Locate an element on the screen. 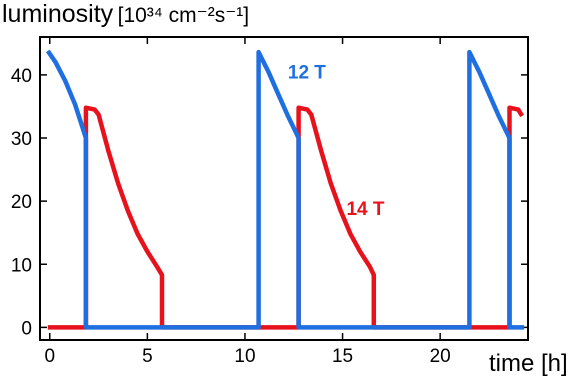 The image size is (587, 383). x-tick-label: 0 is located at coordinates (49, 356).